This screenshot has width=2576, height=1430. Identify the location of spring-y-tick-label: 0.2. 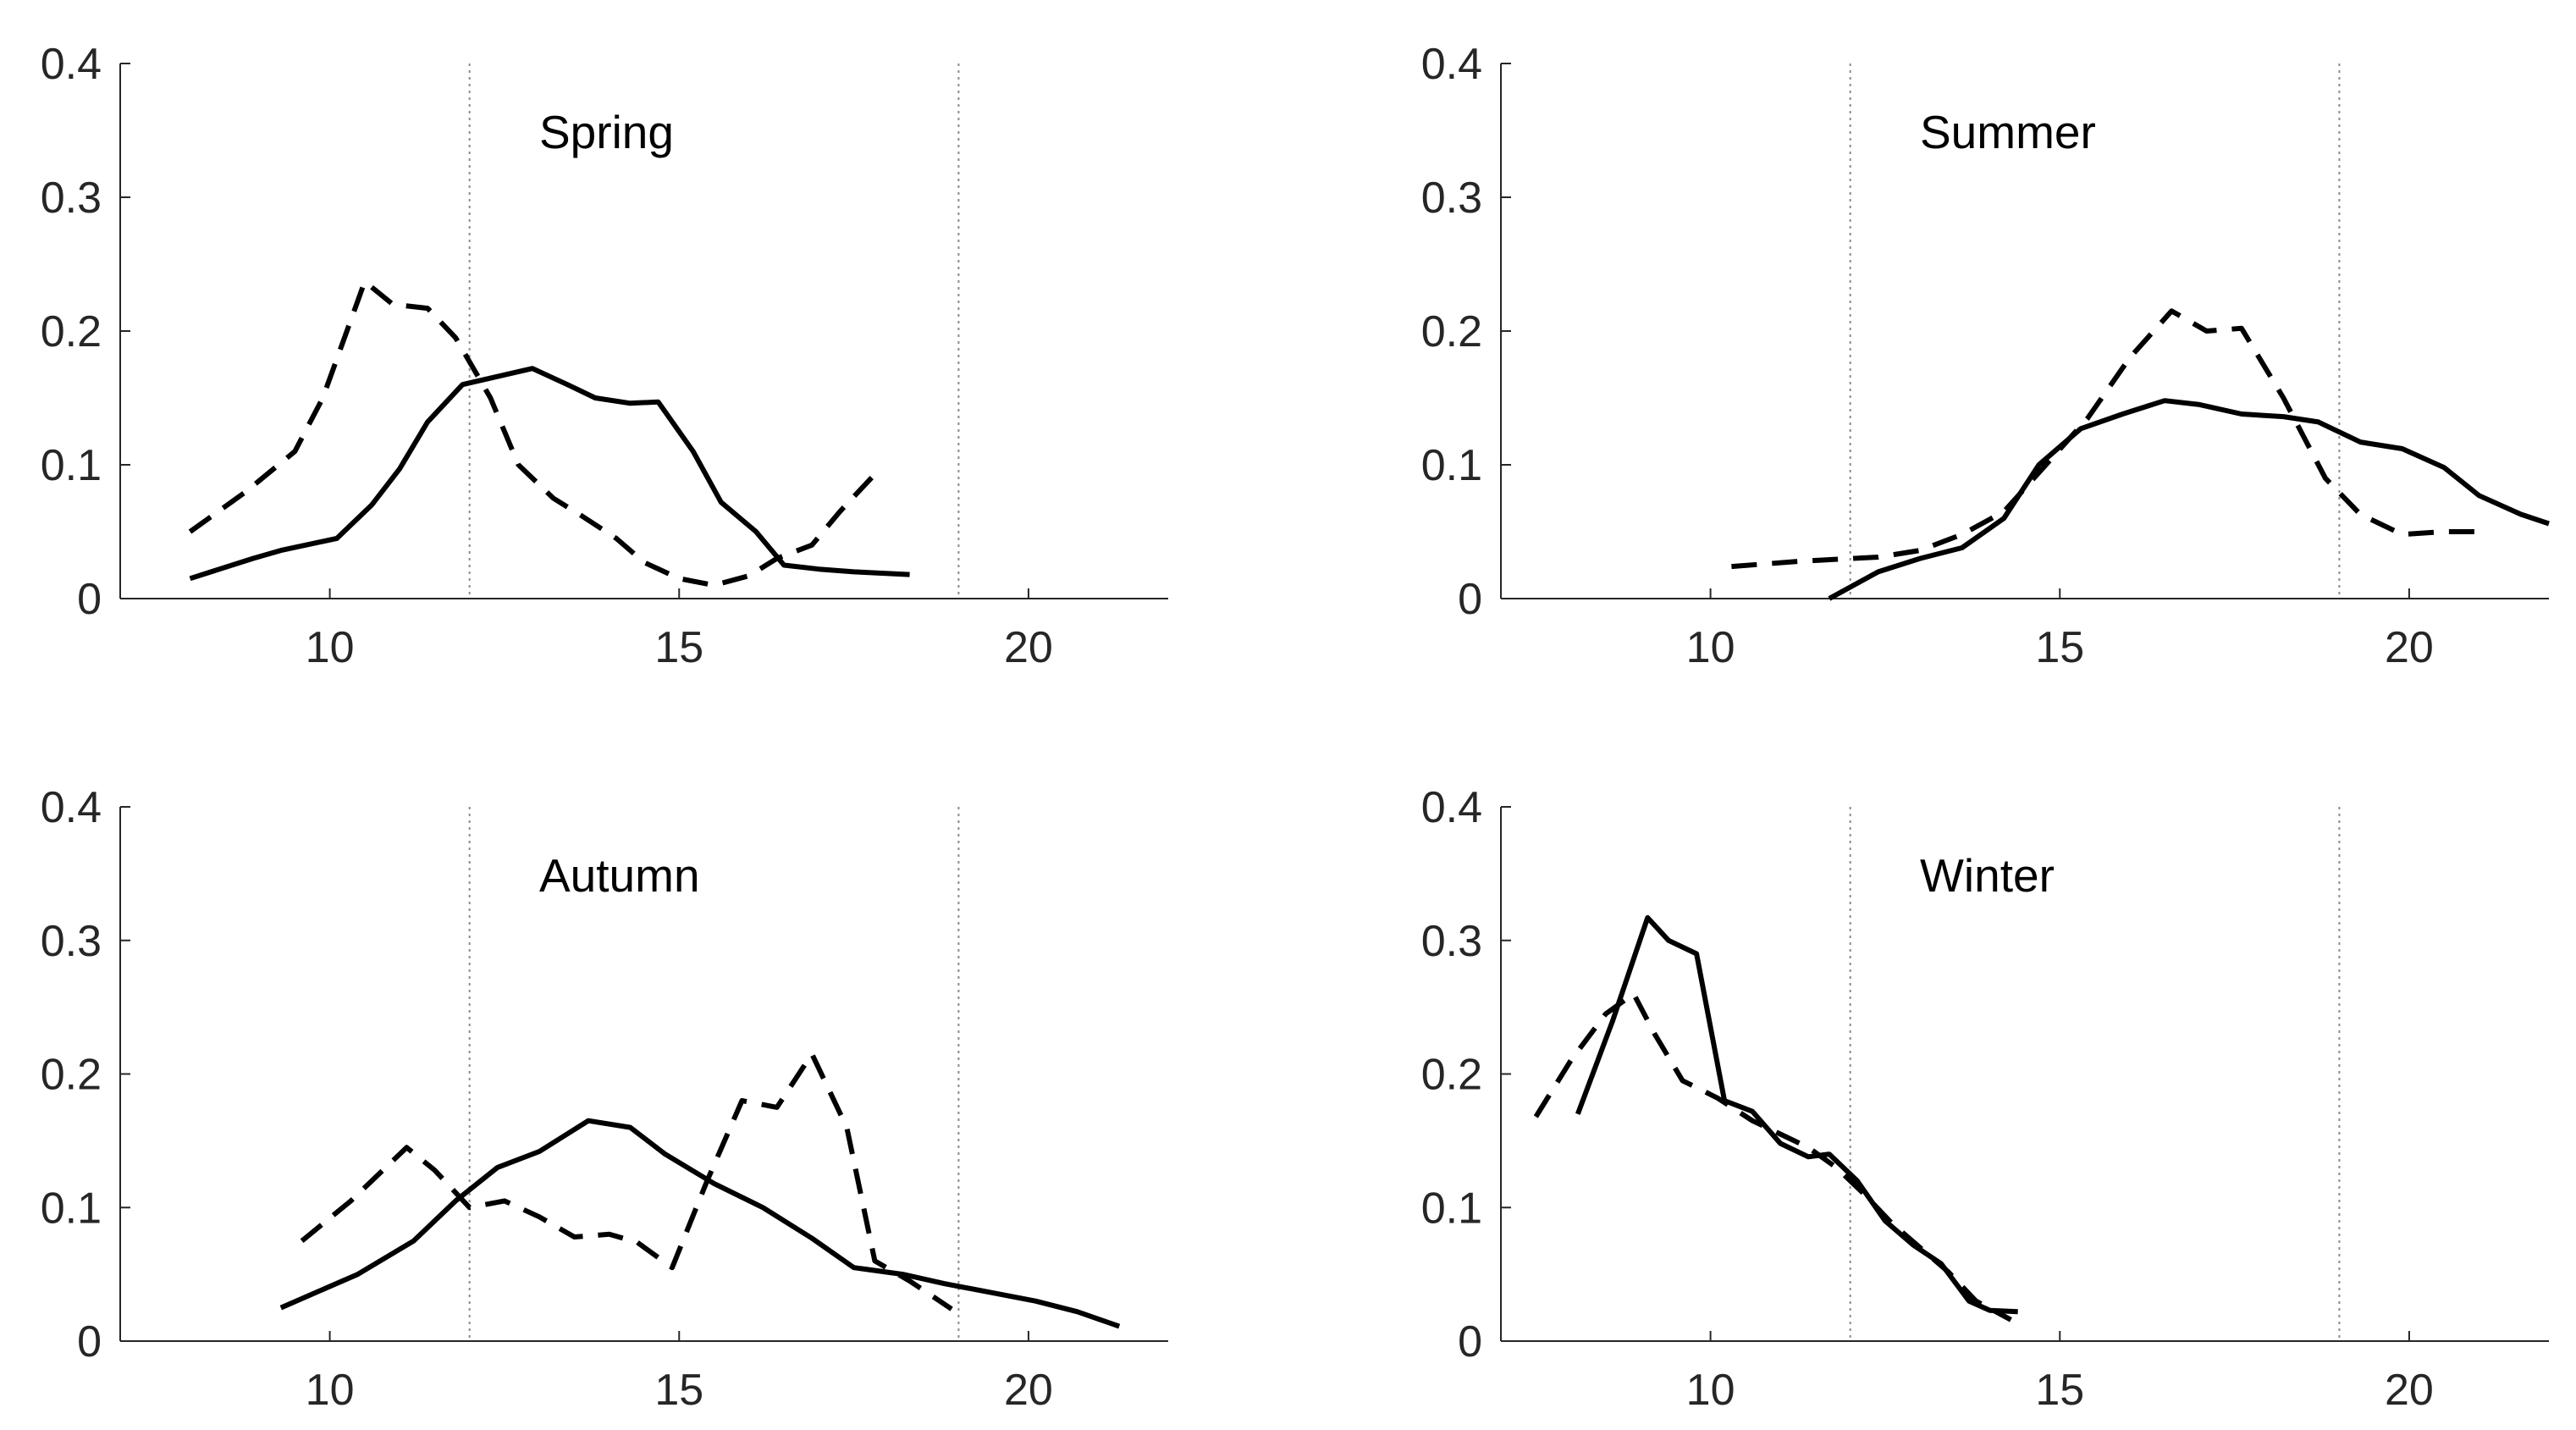
(71, 331).